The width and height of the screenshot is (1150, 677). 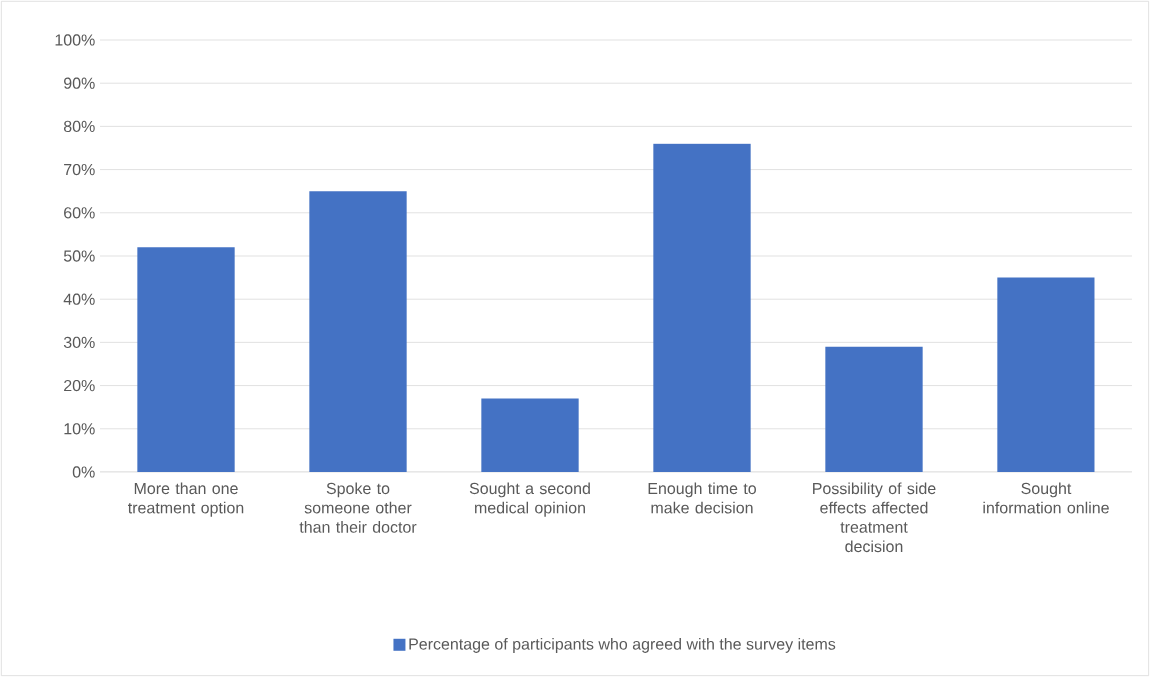 I want to click on x-tick-label: Enough time to make decision, so click(x=702, y=498).